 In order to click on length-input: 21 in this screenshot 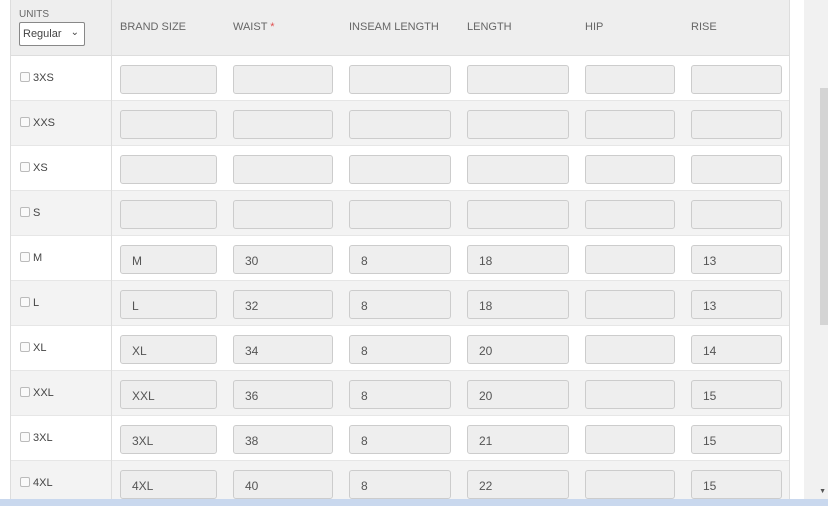, I will do `click(518, 439)`.